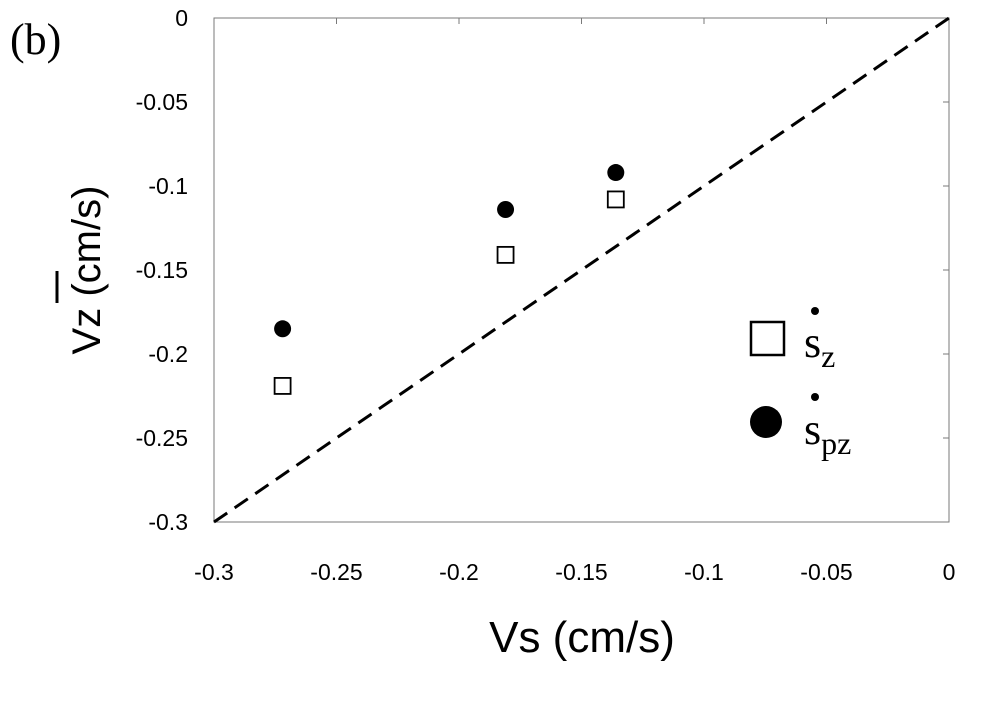  What do you see at coordinates (181, 18) in the screenshot?
I see `y-tick-label: 0` at bounding box center [181, 18].